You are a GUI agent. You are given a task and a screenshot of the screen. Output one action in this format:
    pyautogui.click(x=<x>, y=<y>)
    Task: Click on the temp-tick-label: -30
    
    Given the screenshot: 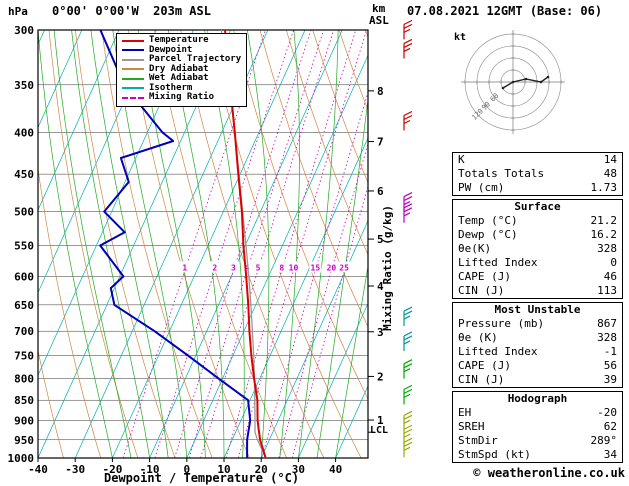 What is the action you would take?
    pyautogui.click(x=75, y=469)
    